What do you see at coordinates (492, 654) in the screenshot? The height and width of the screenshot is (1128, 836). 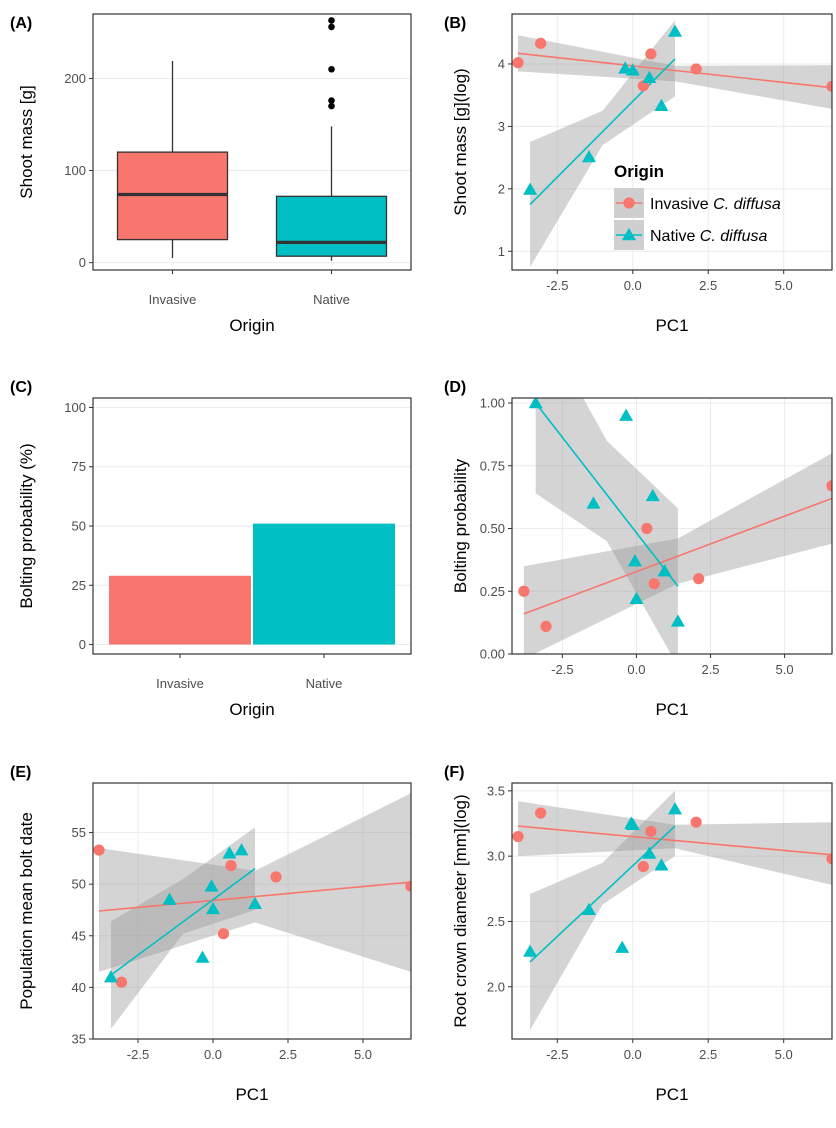 I see `y-tick-label: 0.00` at bounding box center [492, 654].